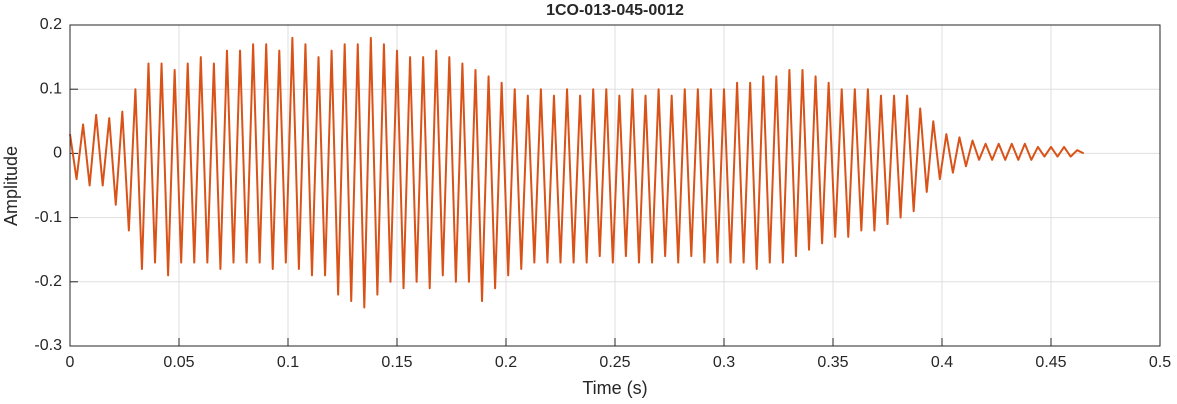  Describe the element at coordinates (48, 281) in the screenshot. I see `y-tick-label: -0.2` at that location.